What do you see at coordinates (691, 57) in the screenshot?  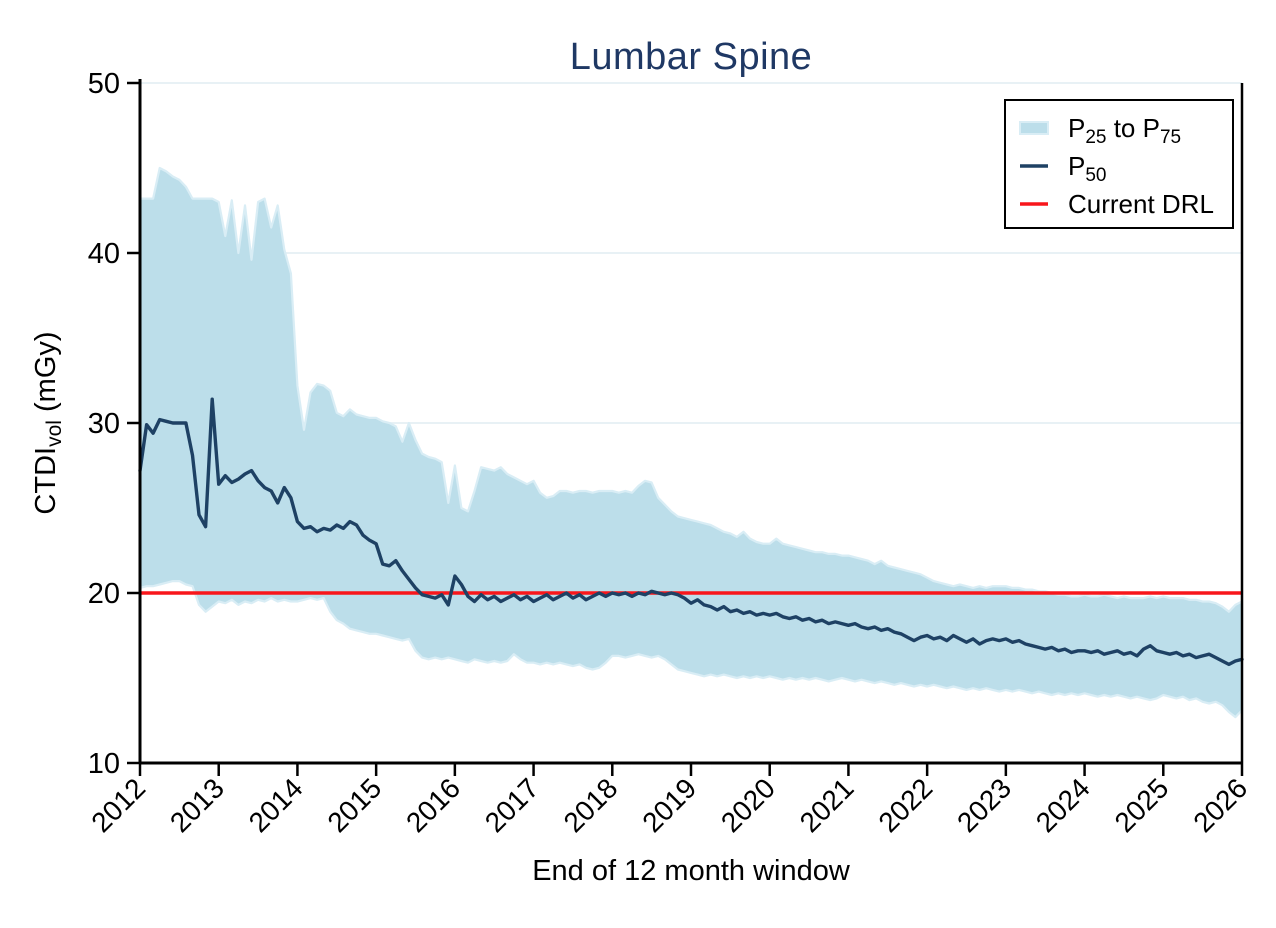 I see `chart-title: Lumbar Spine` at bounding box center [691, 57].